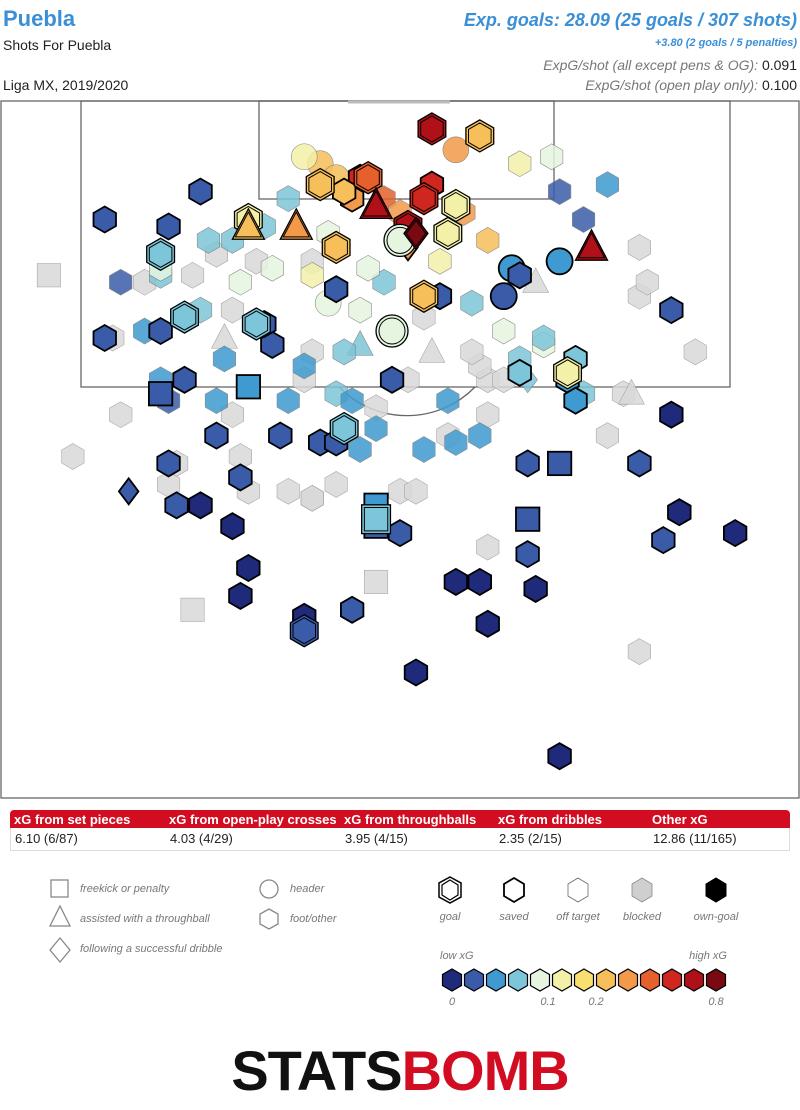  Describe the element at coordinates (651, 65) in the screenshot. I see `xg-per-shot-label: ExpG/shot (all except pens & OG):` at that location.